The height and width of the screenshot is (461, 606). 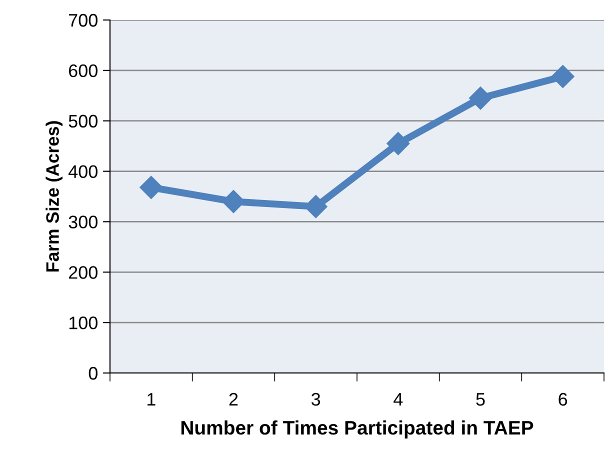 What do you see at coordinates (83, 71) in the screenshot?
I see `y-tick-label: 600` at bounding box center [83, 71].